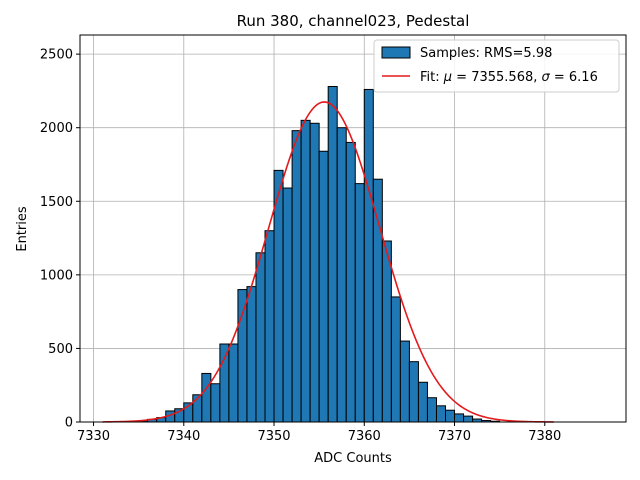  Describe the element at coordinates (574, 77) in the screenshot. I see `legend-sigma-value: = 6.16` at that location.